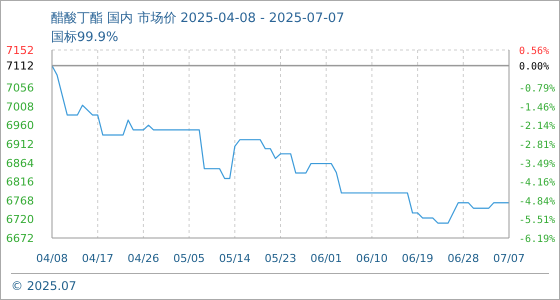 This screenshot has height=300, width=560. I want to click on y-tick-label: 6912, so click(20, 144).